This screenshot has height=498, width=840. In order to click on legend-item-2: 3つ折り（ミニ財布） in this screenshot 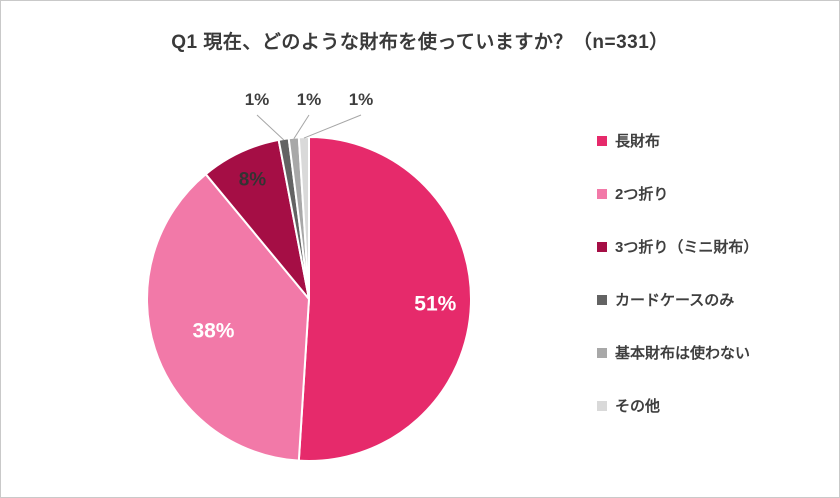, I will do `click(677, 246)`.